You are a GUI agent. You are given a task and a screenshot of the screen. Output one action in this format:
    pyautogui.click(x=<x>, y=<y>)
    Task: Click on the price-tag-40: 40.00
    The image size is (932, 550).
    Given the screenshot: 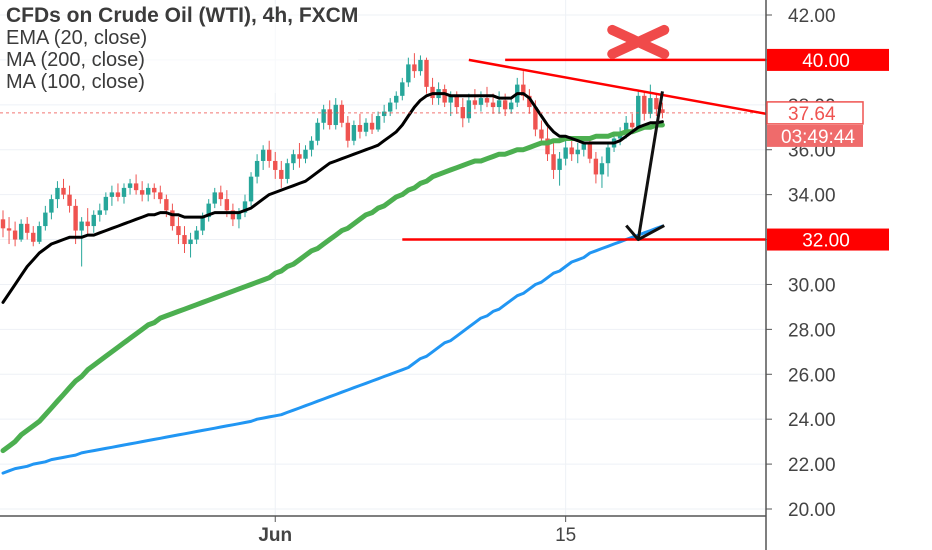 What is the action you would take?
    pyautogui.click(x=828, y=60)
    